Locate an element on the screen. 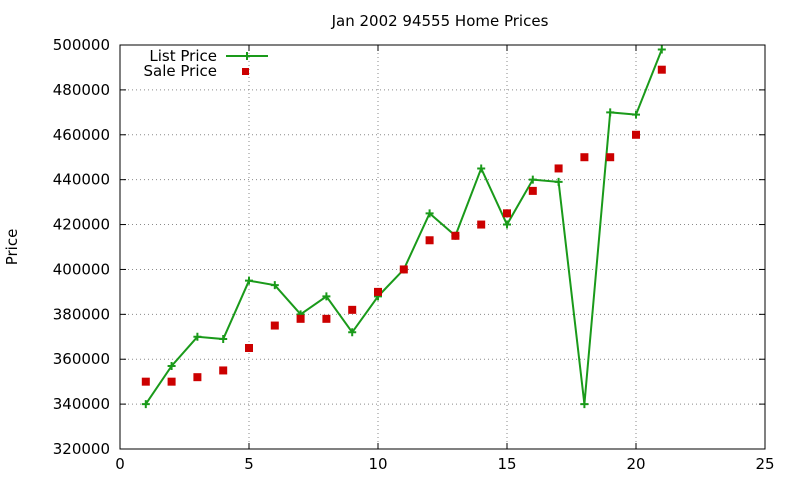  legend-label-sale-price: Sale Price is located at coordinates (180, 71).